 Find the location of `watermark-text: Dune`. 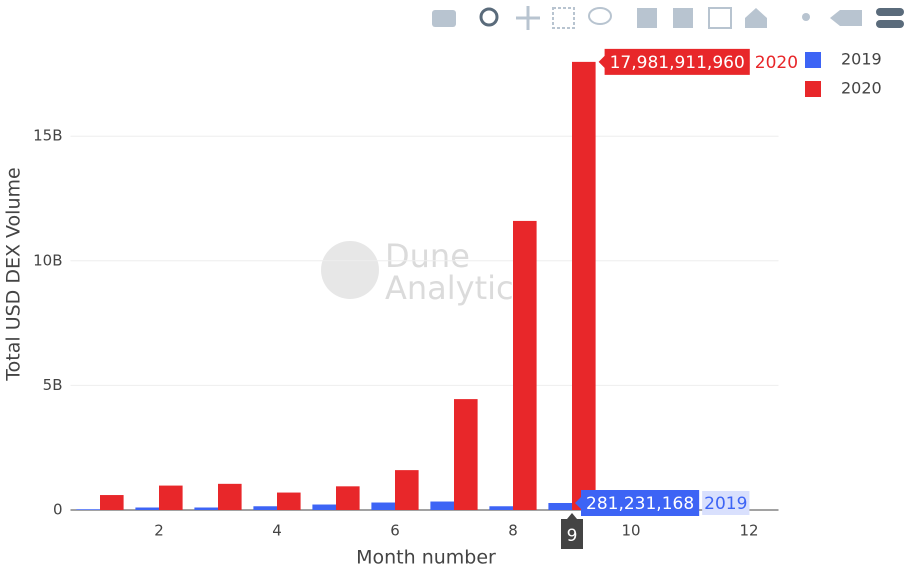

watermark-text: Dune is located at coordinates (427, 256).